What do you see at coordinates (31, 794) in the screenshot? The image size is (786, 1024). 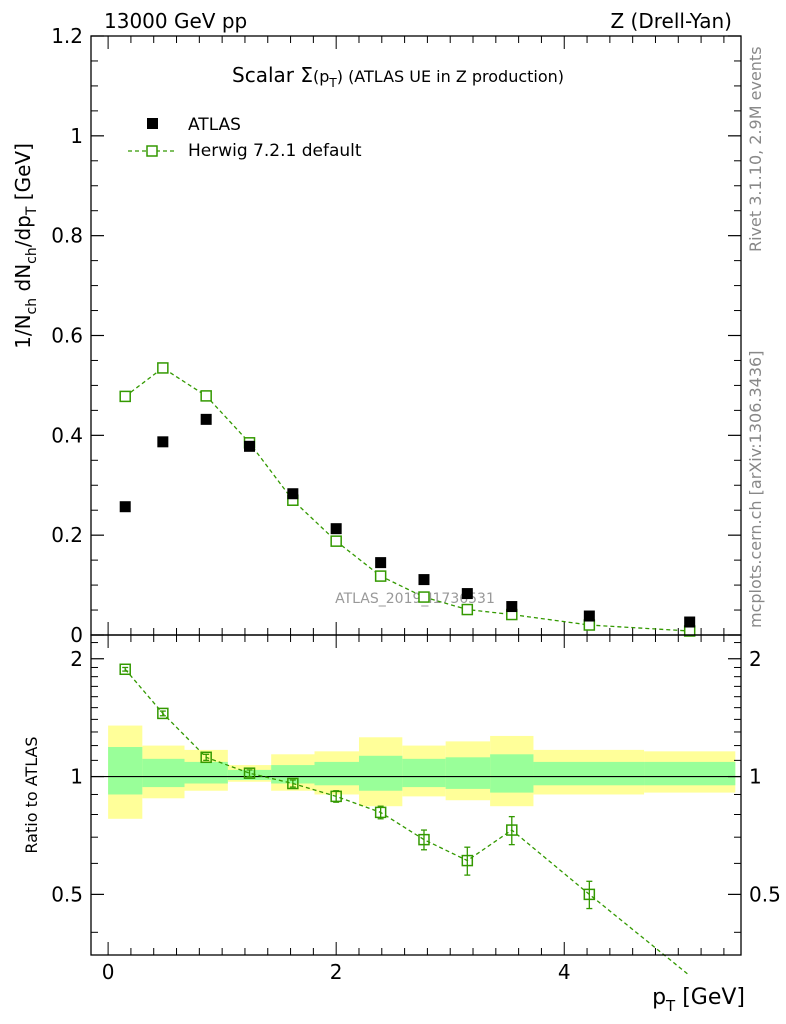 I see `ratio-y-label: Ratio to ATLAS` at bounding box center [31, 794].